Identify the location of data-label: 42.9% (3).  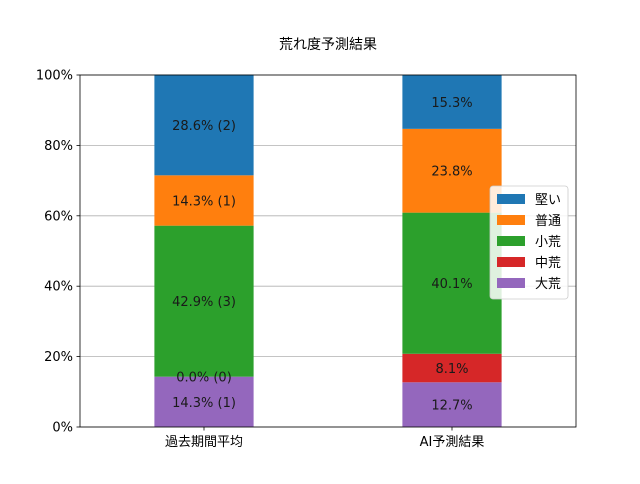
(204, 302).